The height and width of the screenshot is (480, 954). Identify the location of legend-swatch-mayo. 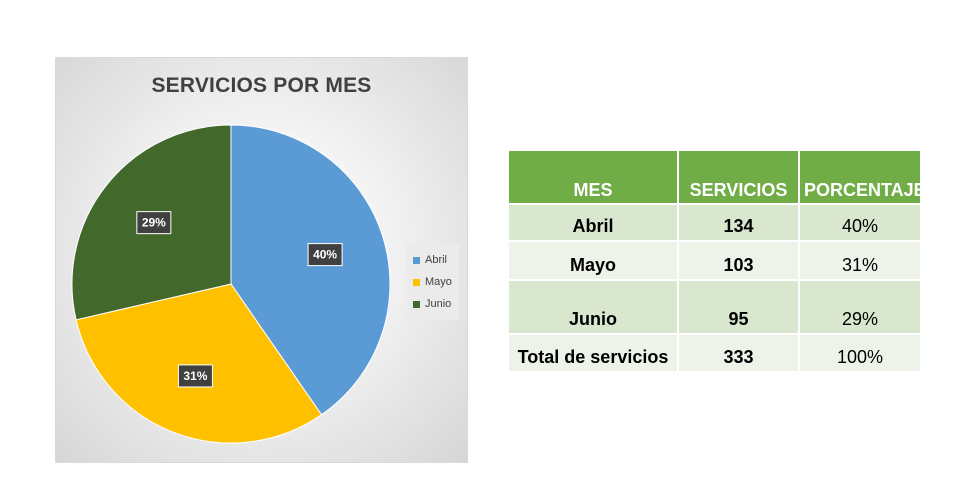
(416, 282).